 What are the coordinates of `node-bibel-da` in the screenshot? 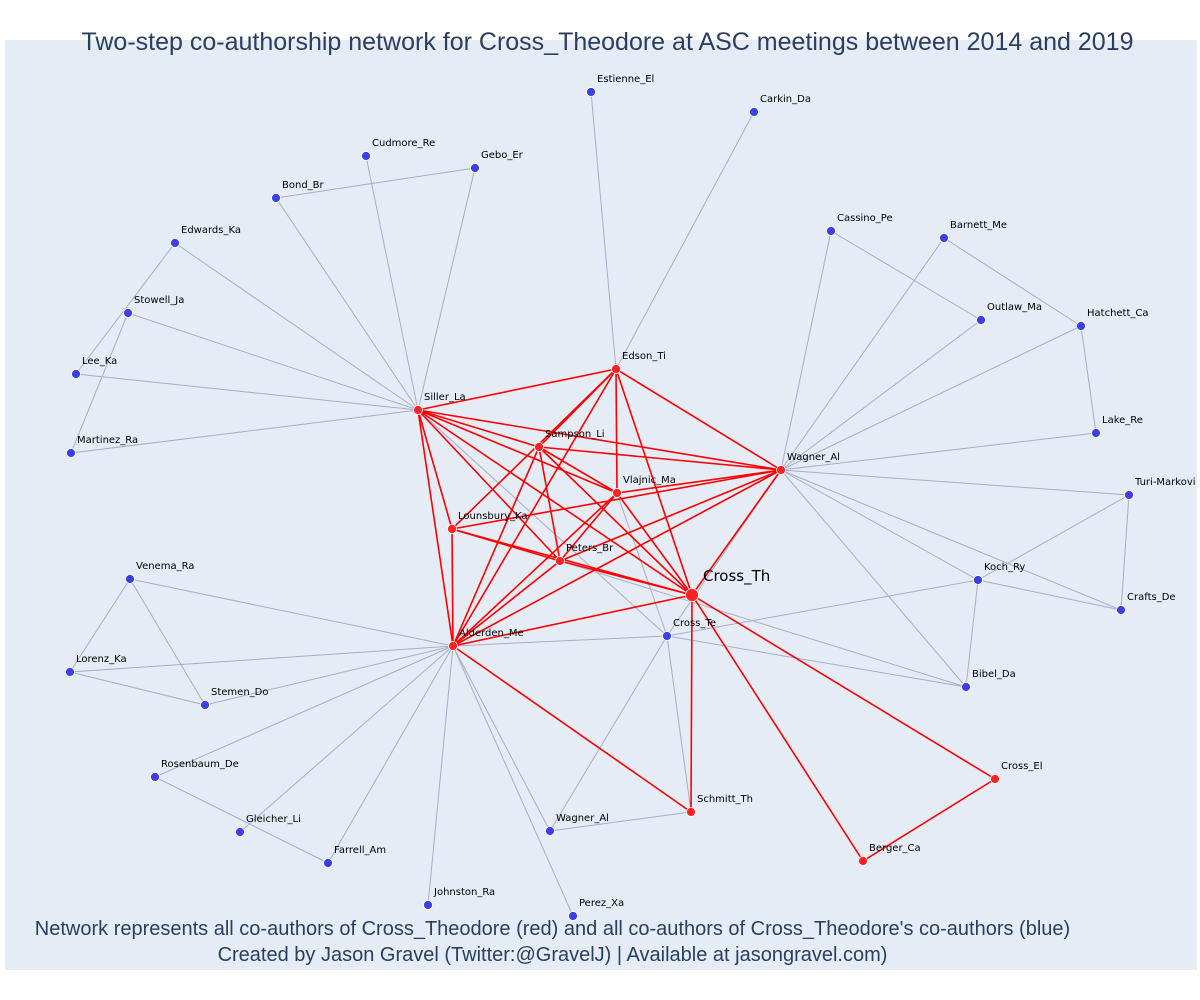 It's located at (966, 687).